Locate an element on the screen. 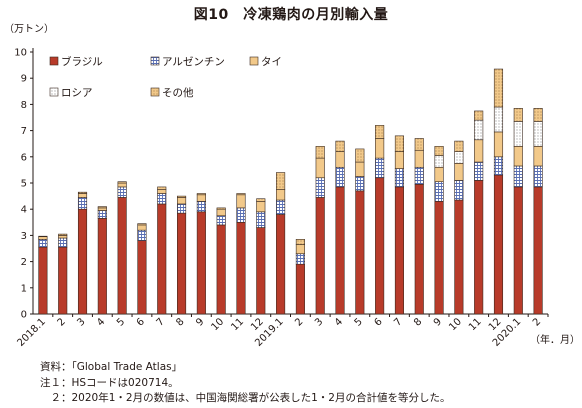  y-tick-label: 0 is located at coordinates (24, 315).